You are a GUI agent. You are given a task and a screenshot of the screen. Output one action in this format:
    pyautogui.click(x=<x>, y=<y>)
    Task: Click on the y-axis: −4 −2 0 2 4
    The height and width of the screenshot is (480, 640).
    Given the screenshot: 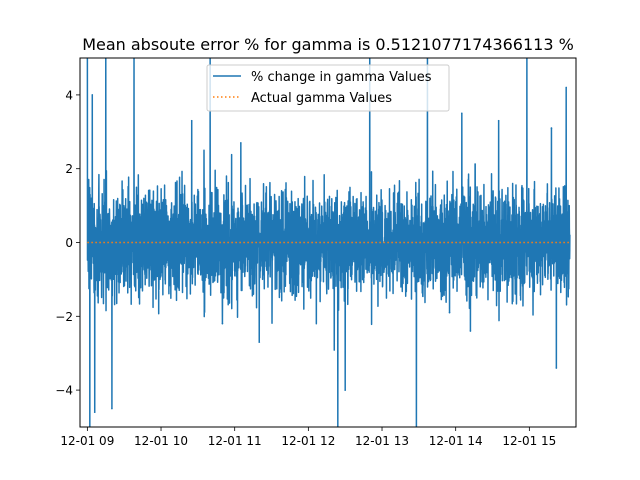 What is the action you would take?
    pyautogui.click(x=67, y=243)
    